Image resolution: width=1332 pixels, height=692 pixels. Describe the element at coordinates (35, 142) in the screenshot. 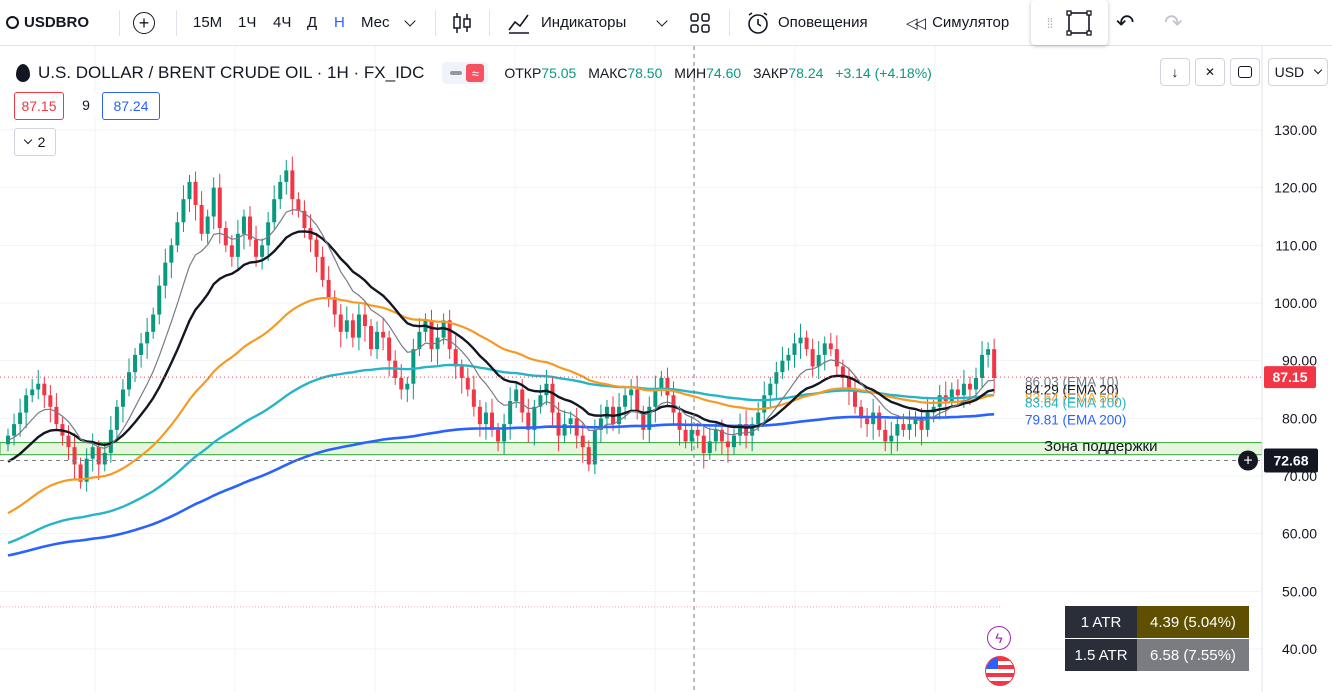

I see `collapse-indicators-button: 2` at that location.